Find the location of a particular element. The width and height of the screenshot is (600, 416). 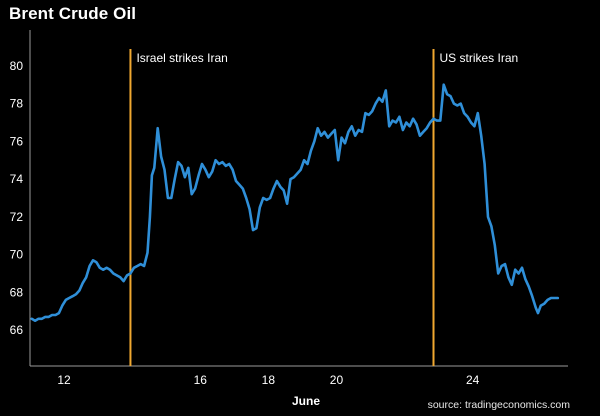

y-tick-label: 68 is located at coordinates (17, 292).